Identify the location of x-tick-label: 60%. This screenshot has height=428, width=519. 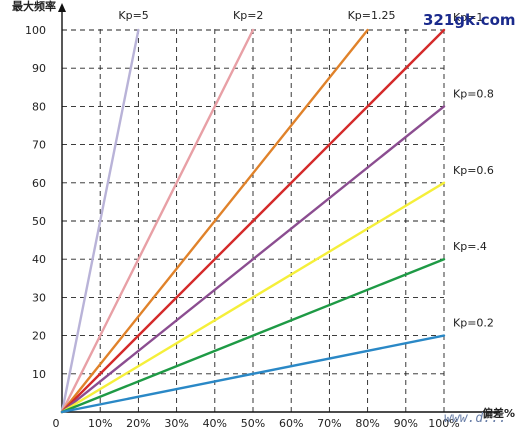
(291, 422).